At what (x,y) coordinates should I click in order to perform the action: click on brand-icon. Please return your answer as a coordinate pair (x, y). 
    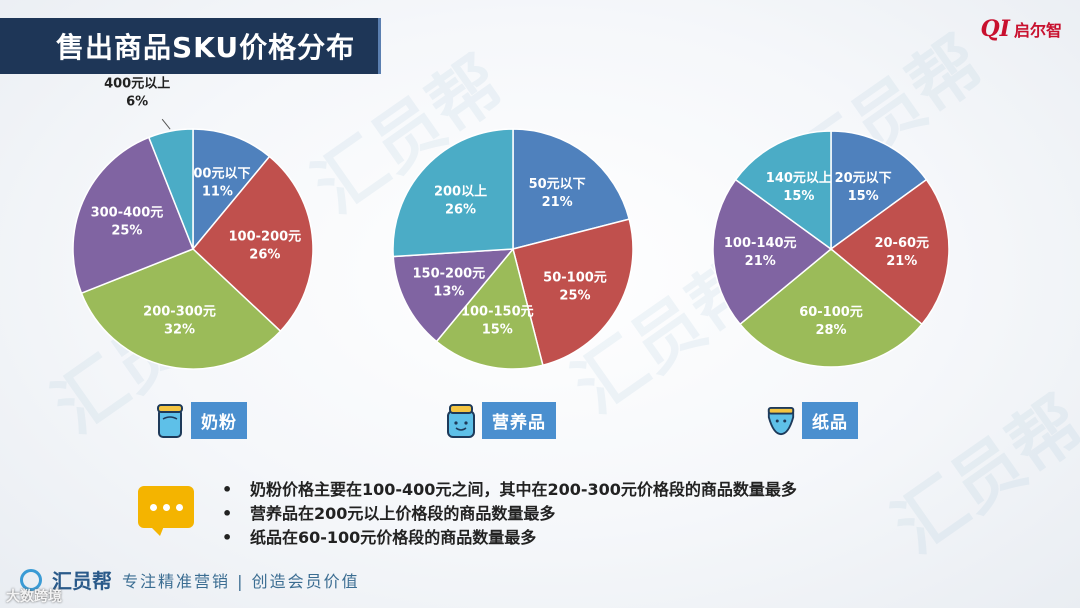
    Looking at the image, I should click on (31, 579).